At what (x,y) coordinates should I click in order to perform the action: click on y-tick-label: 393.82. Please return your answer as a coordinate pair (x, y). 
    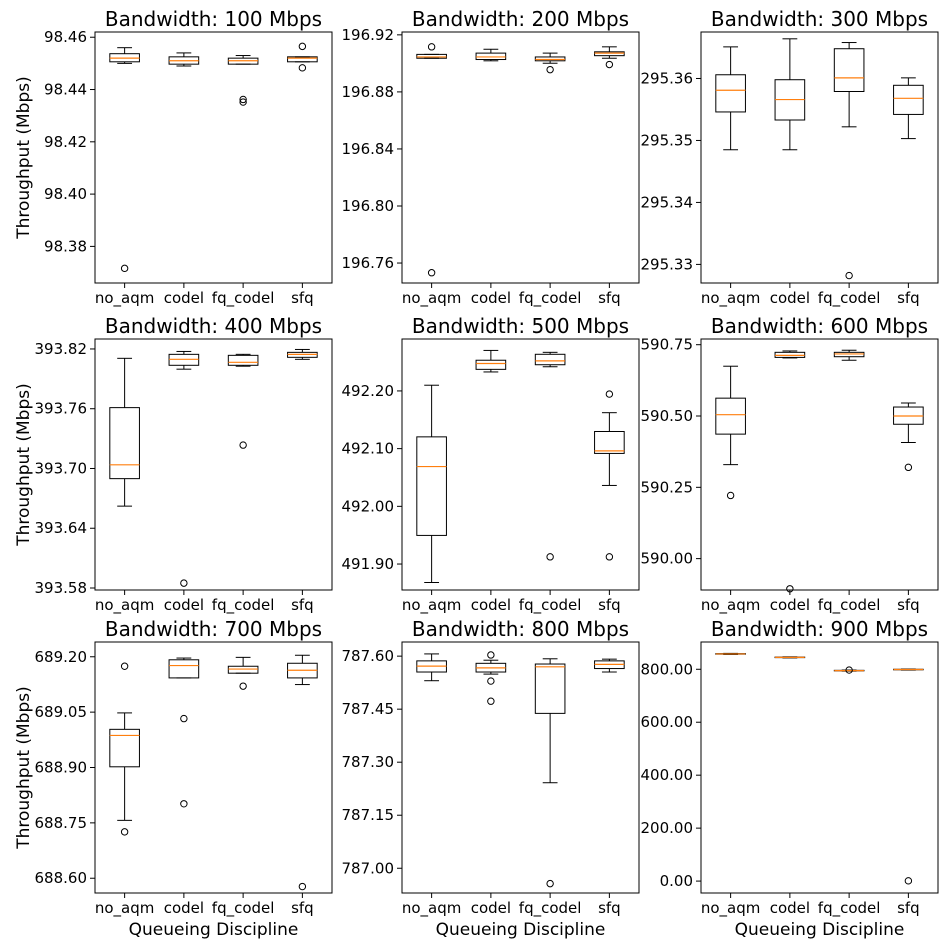
    Looking at the image, I should click on (61, 349).